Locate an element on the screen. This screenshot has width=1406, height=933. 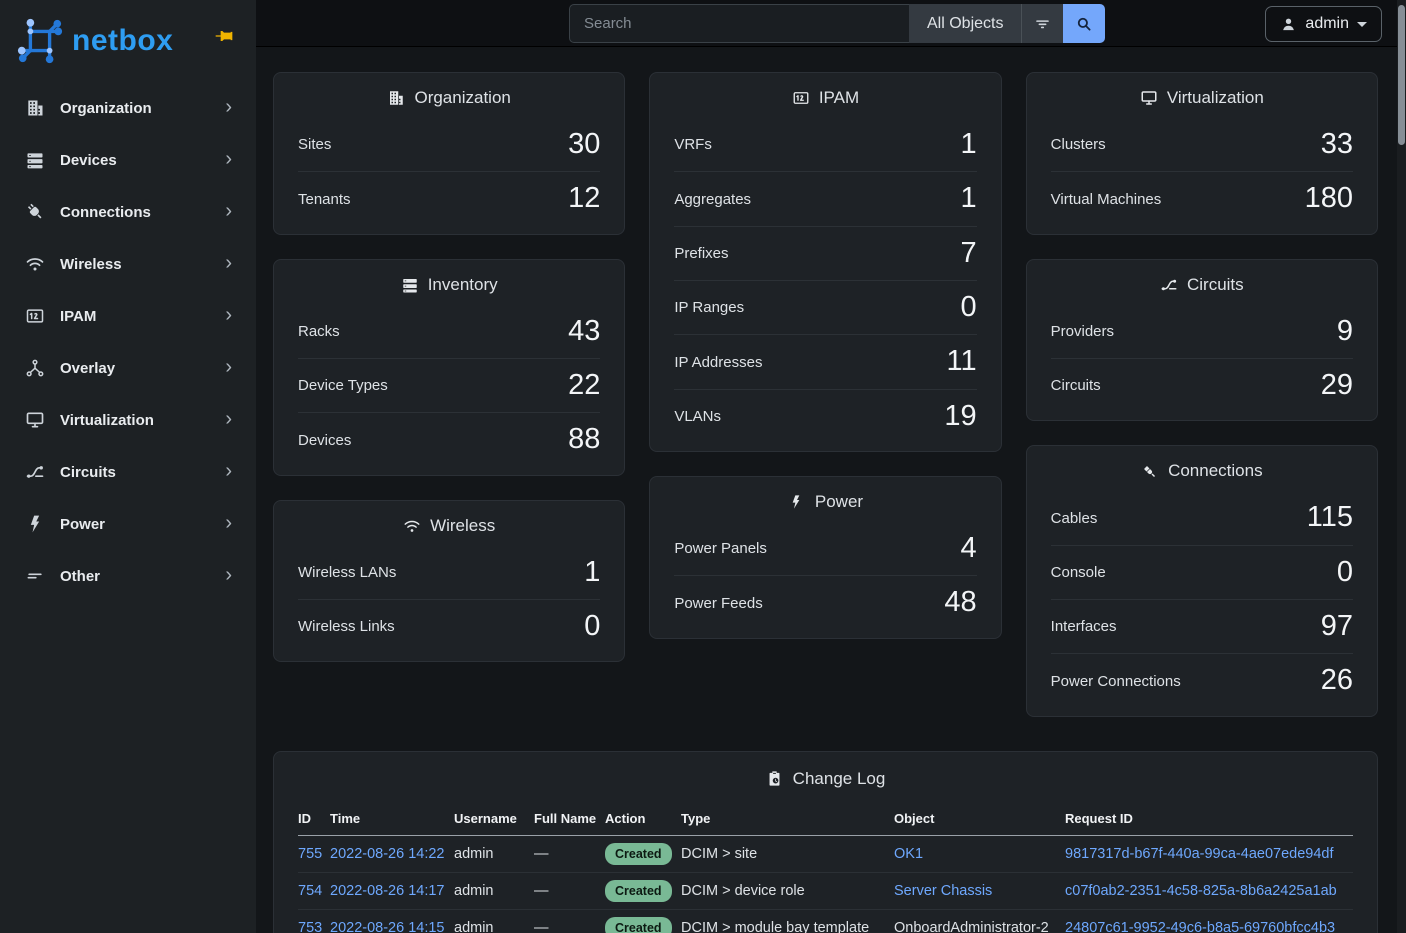
stat-row: Aggregates 1 is located at coordinates (825, 198).